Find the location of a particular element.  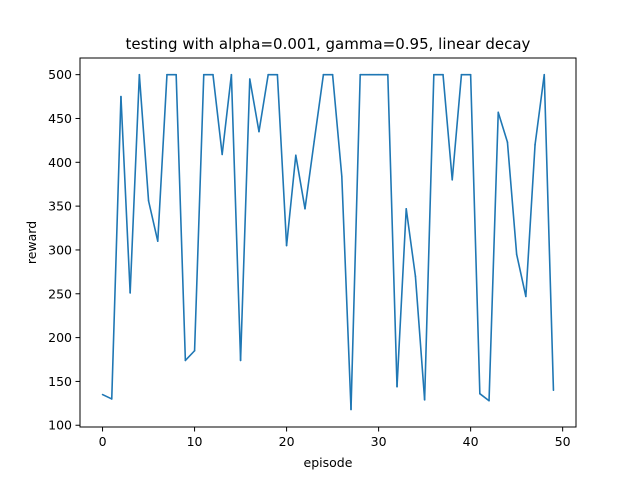

x-tick-label: 40 is located at coordinates (471, 441).